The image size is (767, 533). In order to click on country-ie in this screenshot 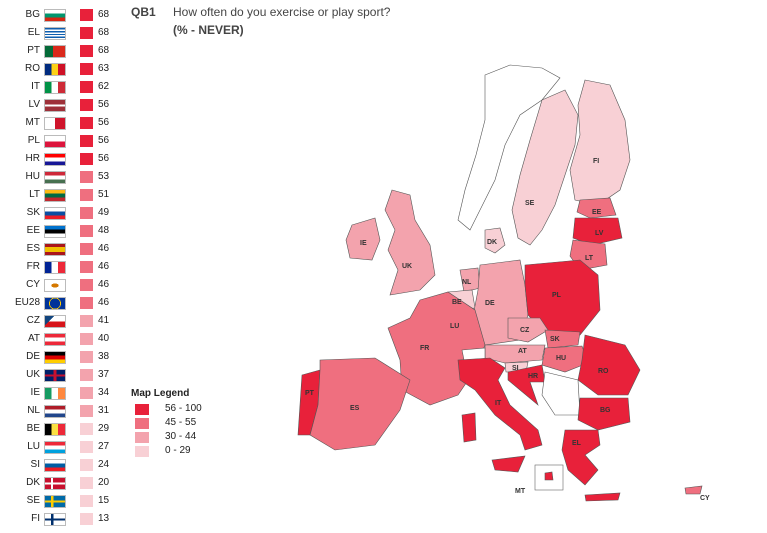, I will do `click(363, 239)`.